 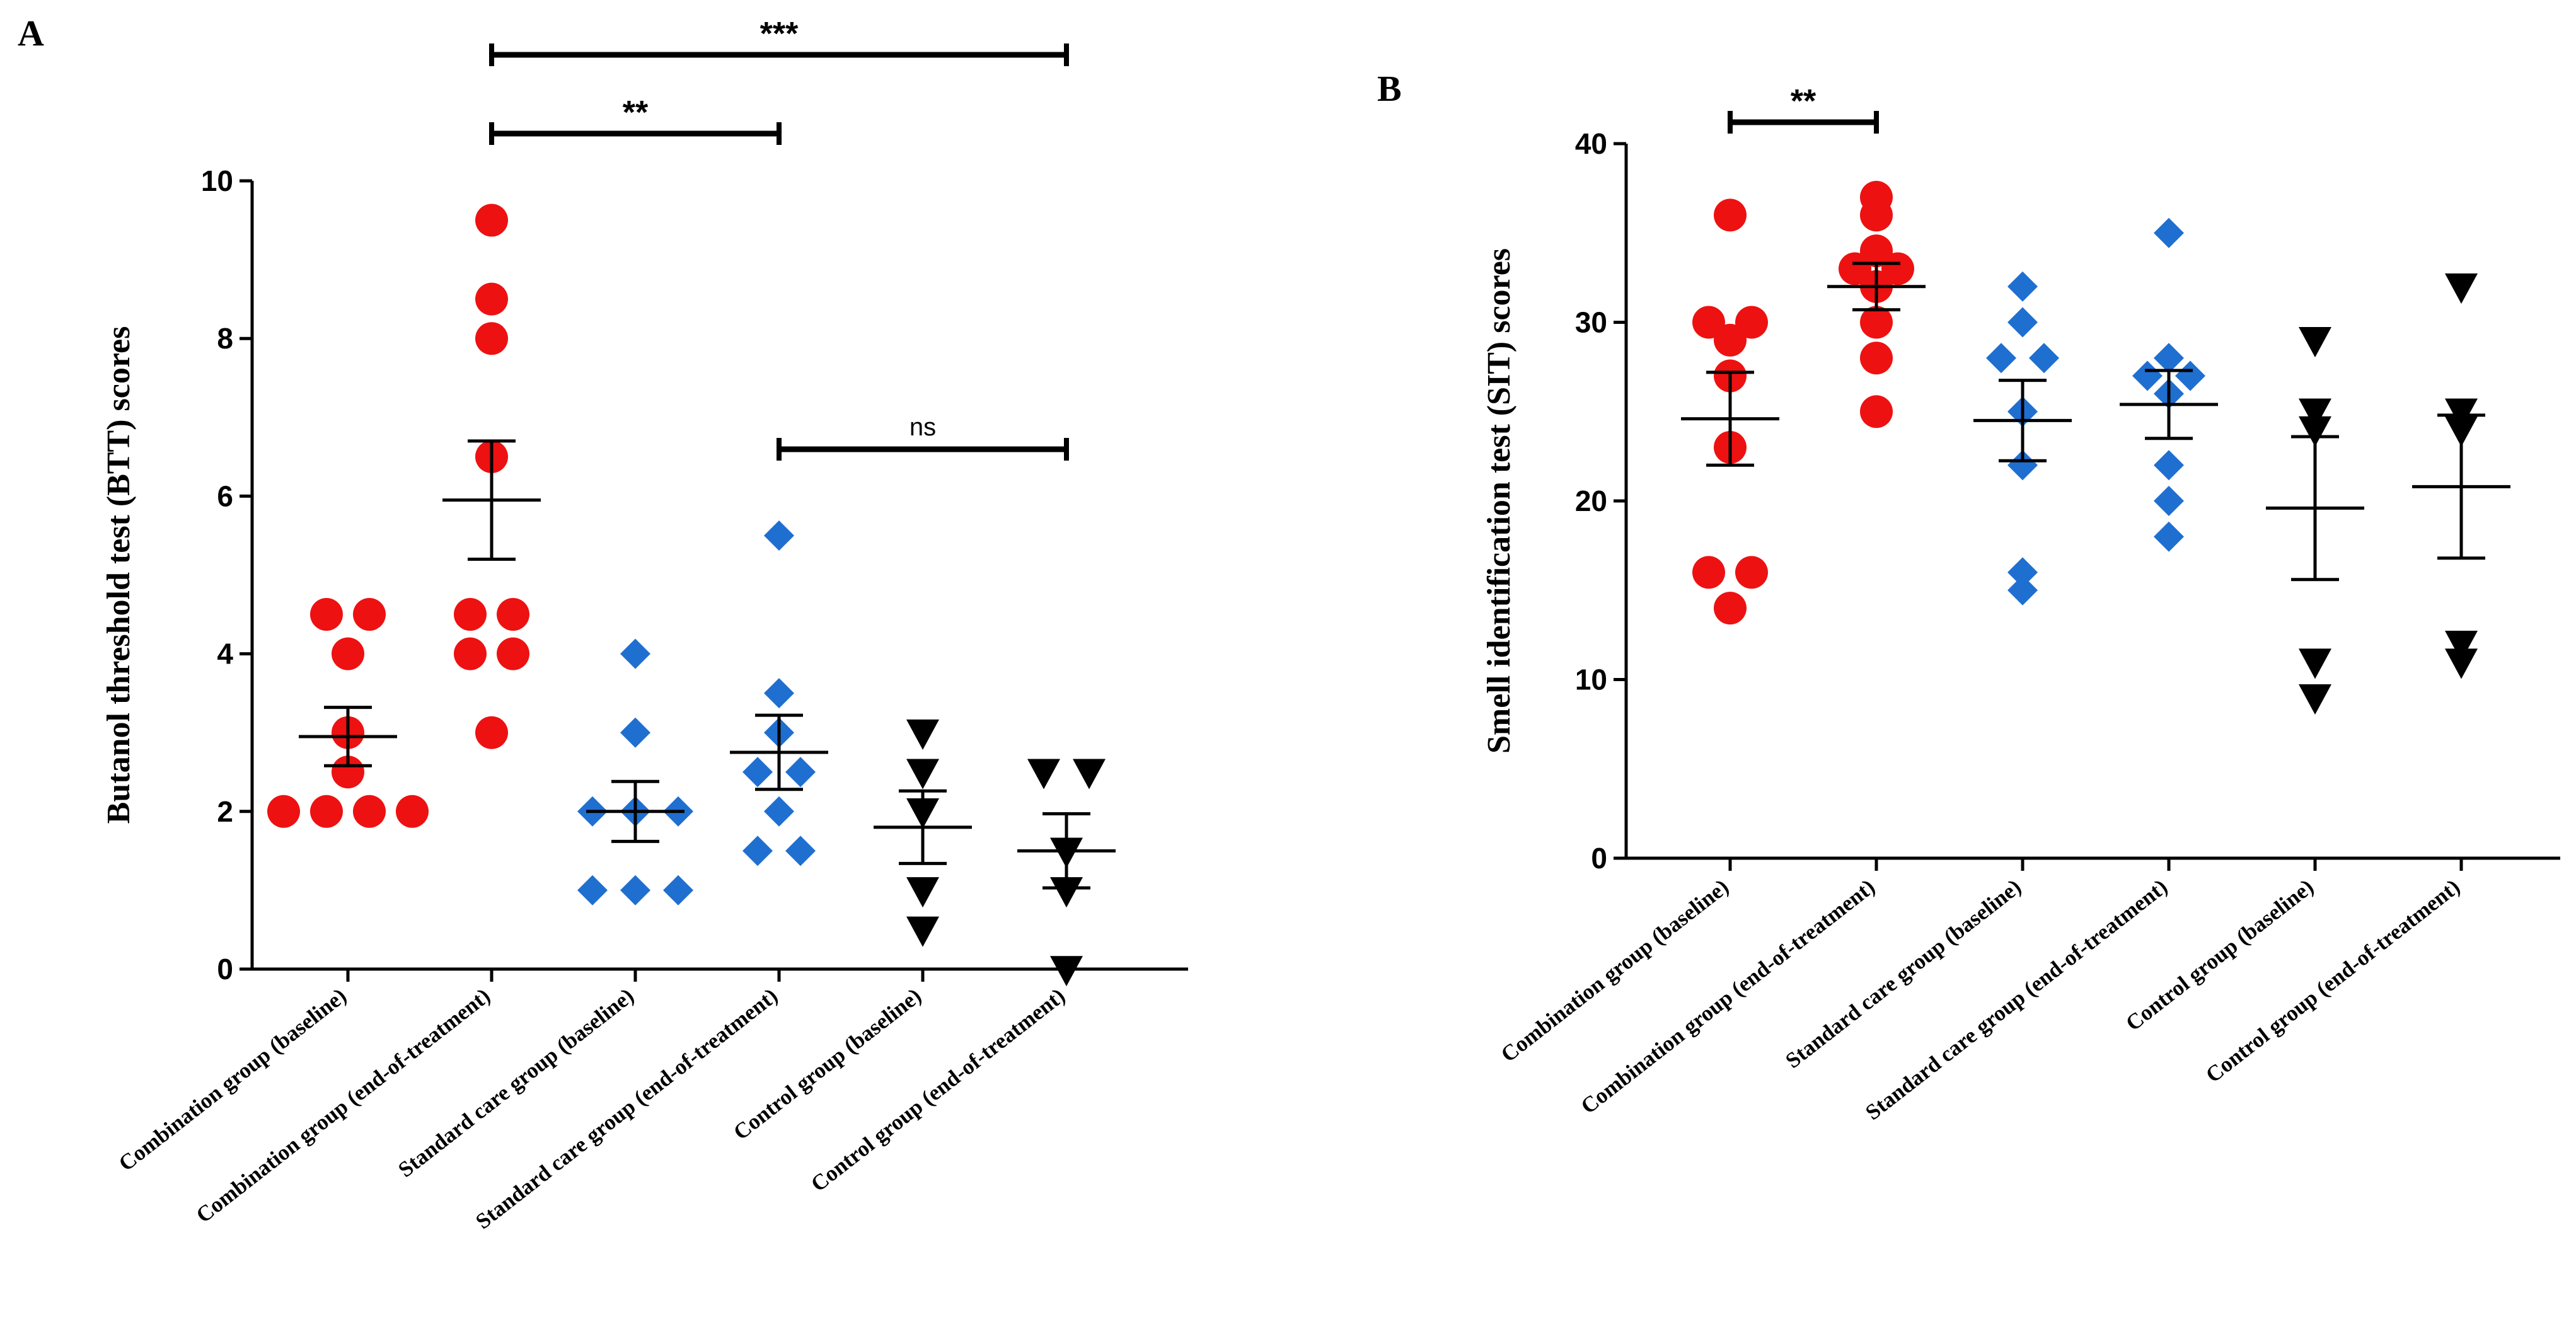 I want to click on y-tick-label: 30, so click(x=1591, y=322).